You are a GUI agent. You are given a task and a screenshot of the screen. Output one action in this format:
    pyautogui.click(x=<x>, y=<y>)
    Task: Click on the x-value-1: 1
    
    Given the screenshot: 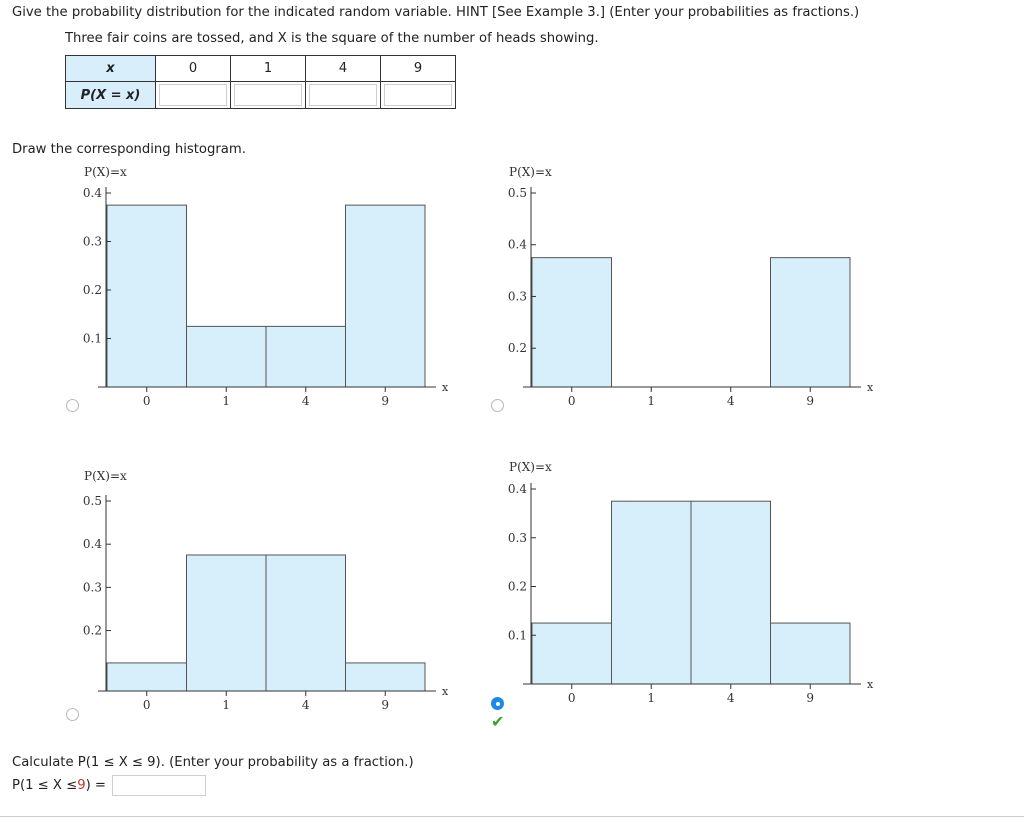 What is the action you would take?
    pyautogui.click(x=268, y=68)
    